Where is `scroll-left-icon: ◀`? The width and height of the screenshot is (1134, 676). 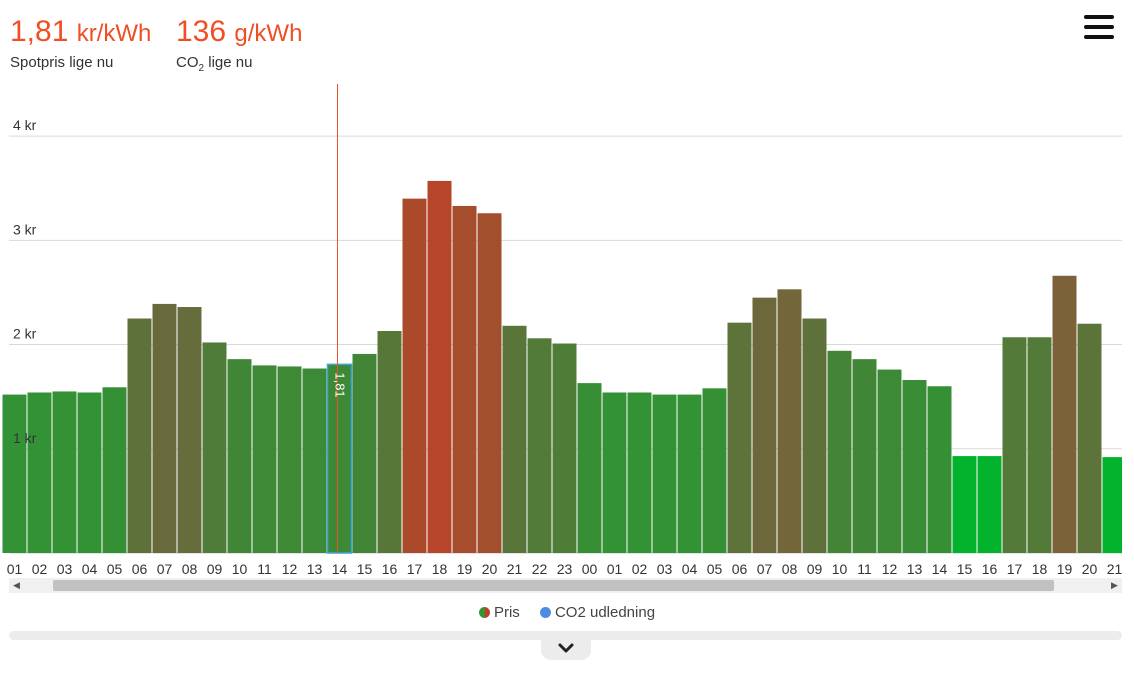
scroll-left-icon: ◀ is located at coordinates (16, 585).